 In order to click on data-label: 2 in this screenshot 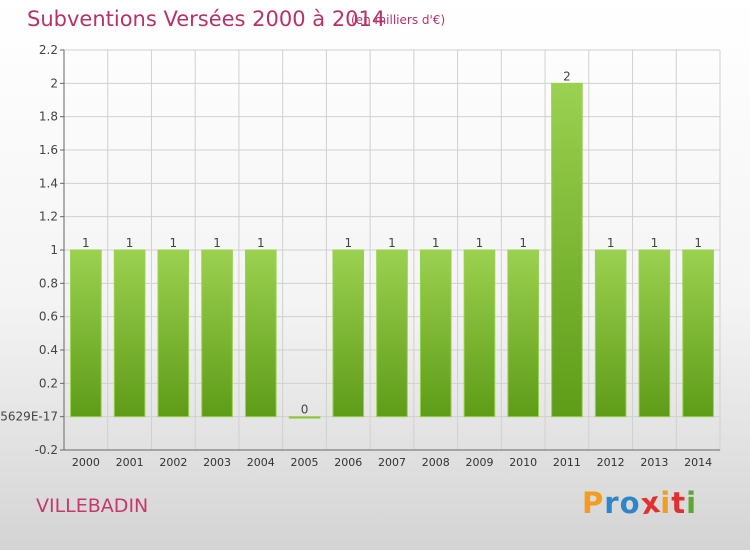, I will do `click(567, 76)`.